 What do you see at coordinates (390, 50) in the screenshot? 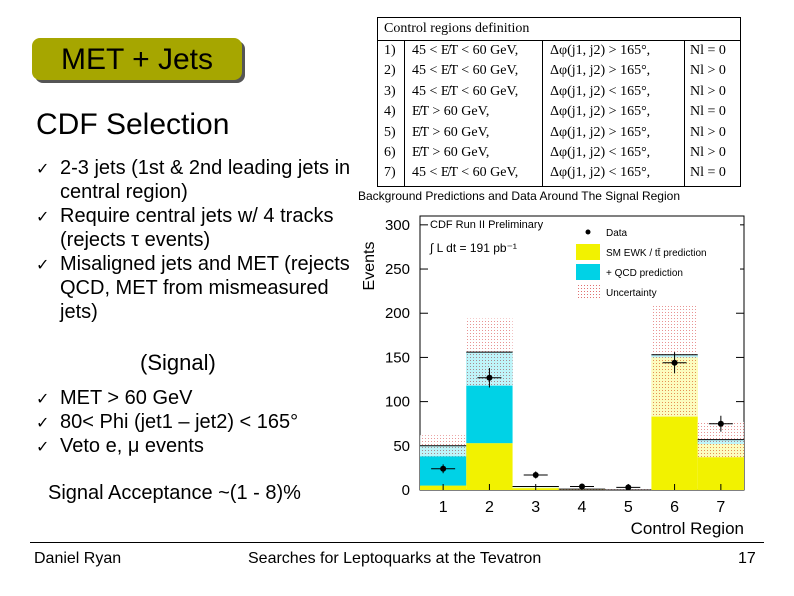
I see `row-id: 1)` at bounding box center [390, 50].